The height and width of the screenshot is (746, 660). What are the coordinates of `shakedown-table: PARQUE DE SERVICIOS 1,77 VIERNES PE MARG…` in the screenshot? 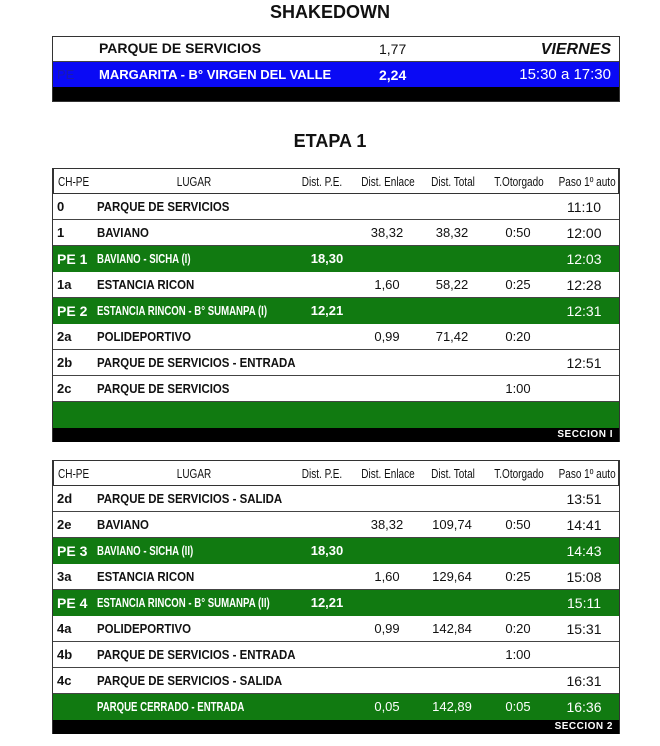 It's located at (336, 69).